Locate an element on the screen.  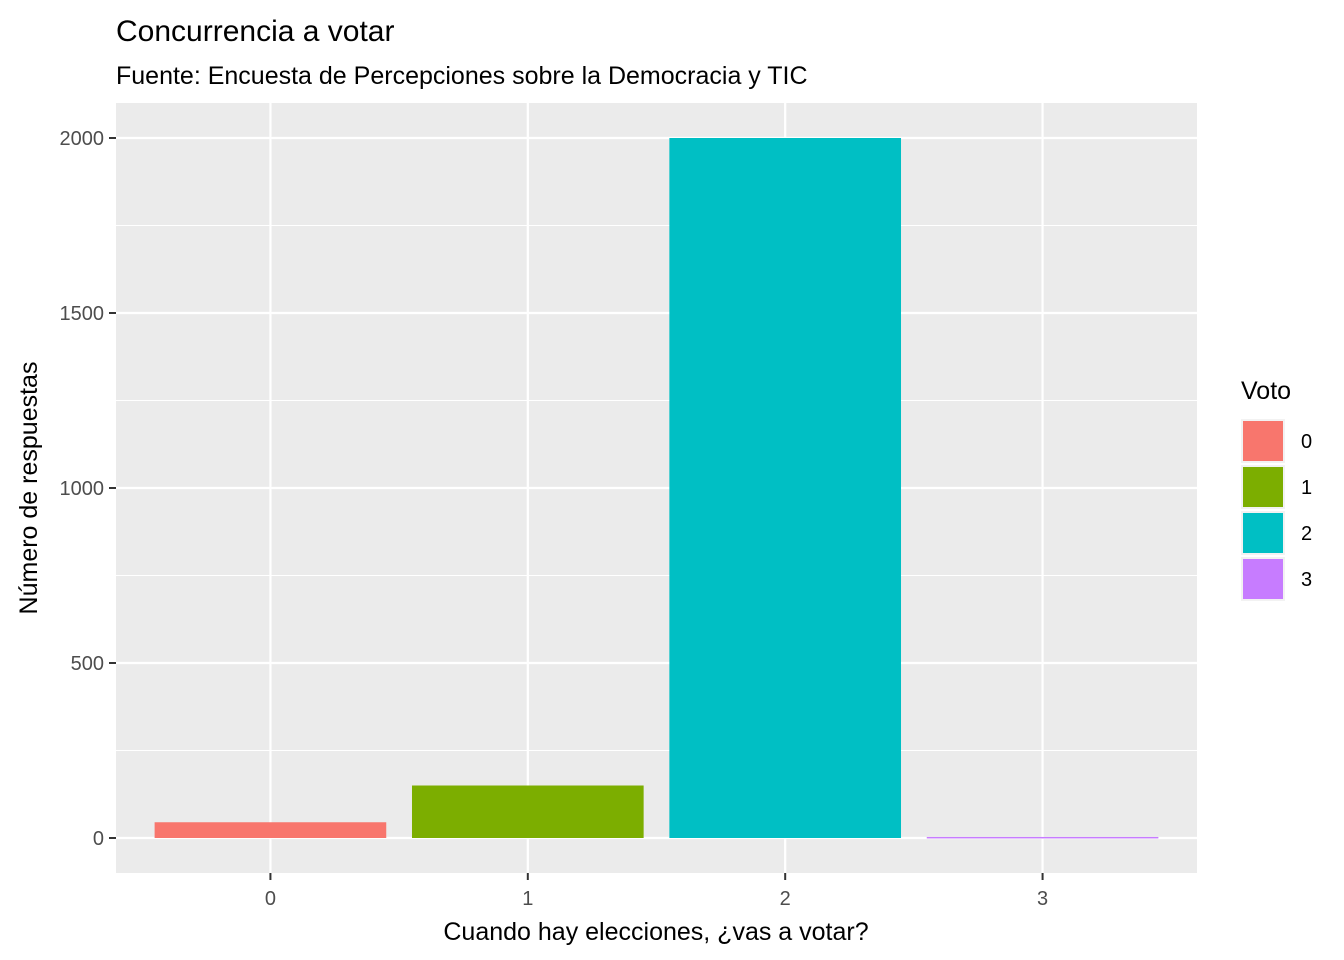
y-axis-ticks: 0 500 1000 1500 2000 is located at coordinates (88, 489).